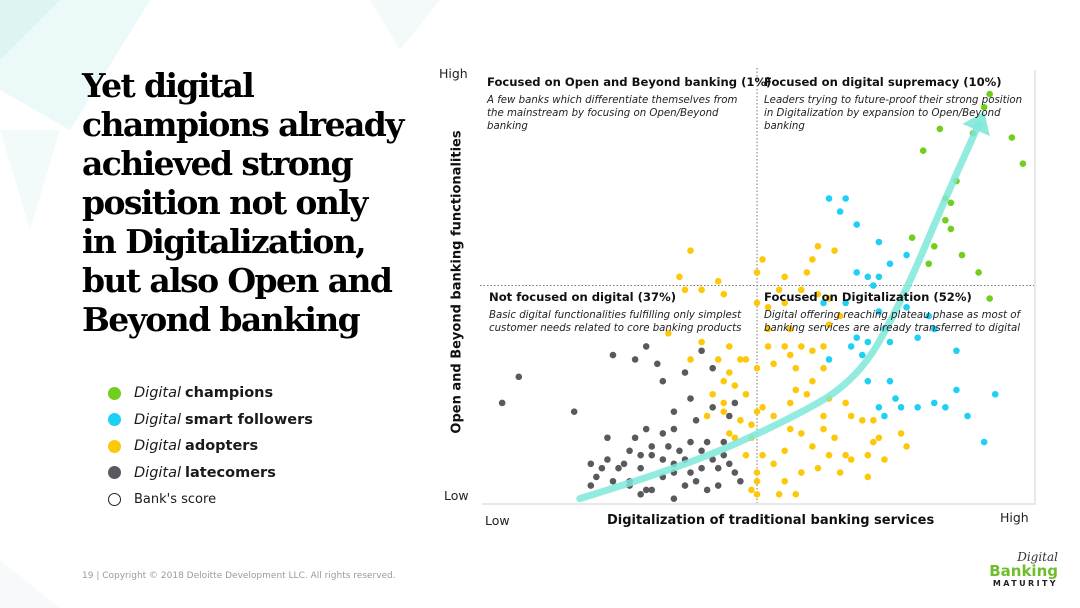  I want to click on y-axis-high-label: High, so click(453, 73).